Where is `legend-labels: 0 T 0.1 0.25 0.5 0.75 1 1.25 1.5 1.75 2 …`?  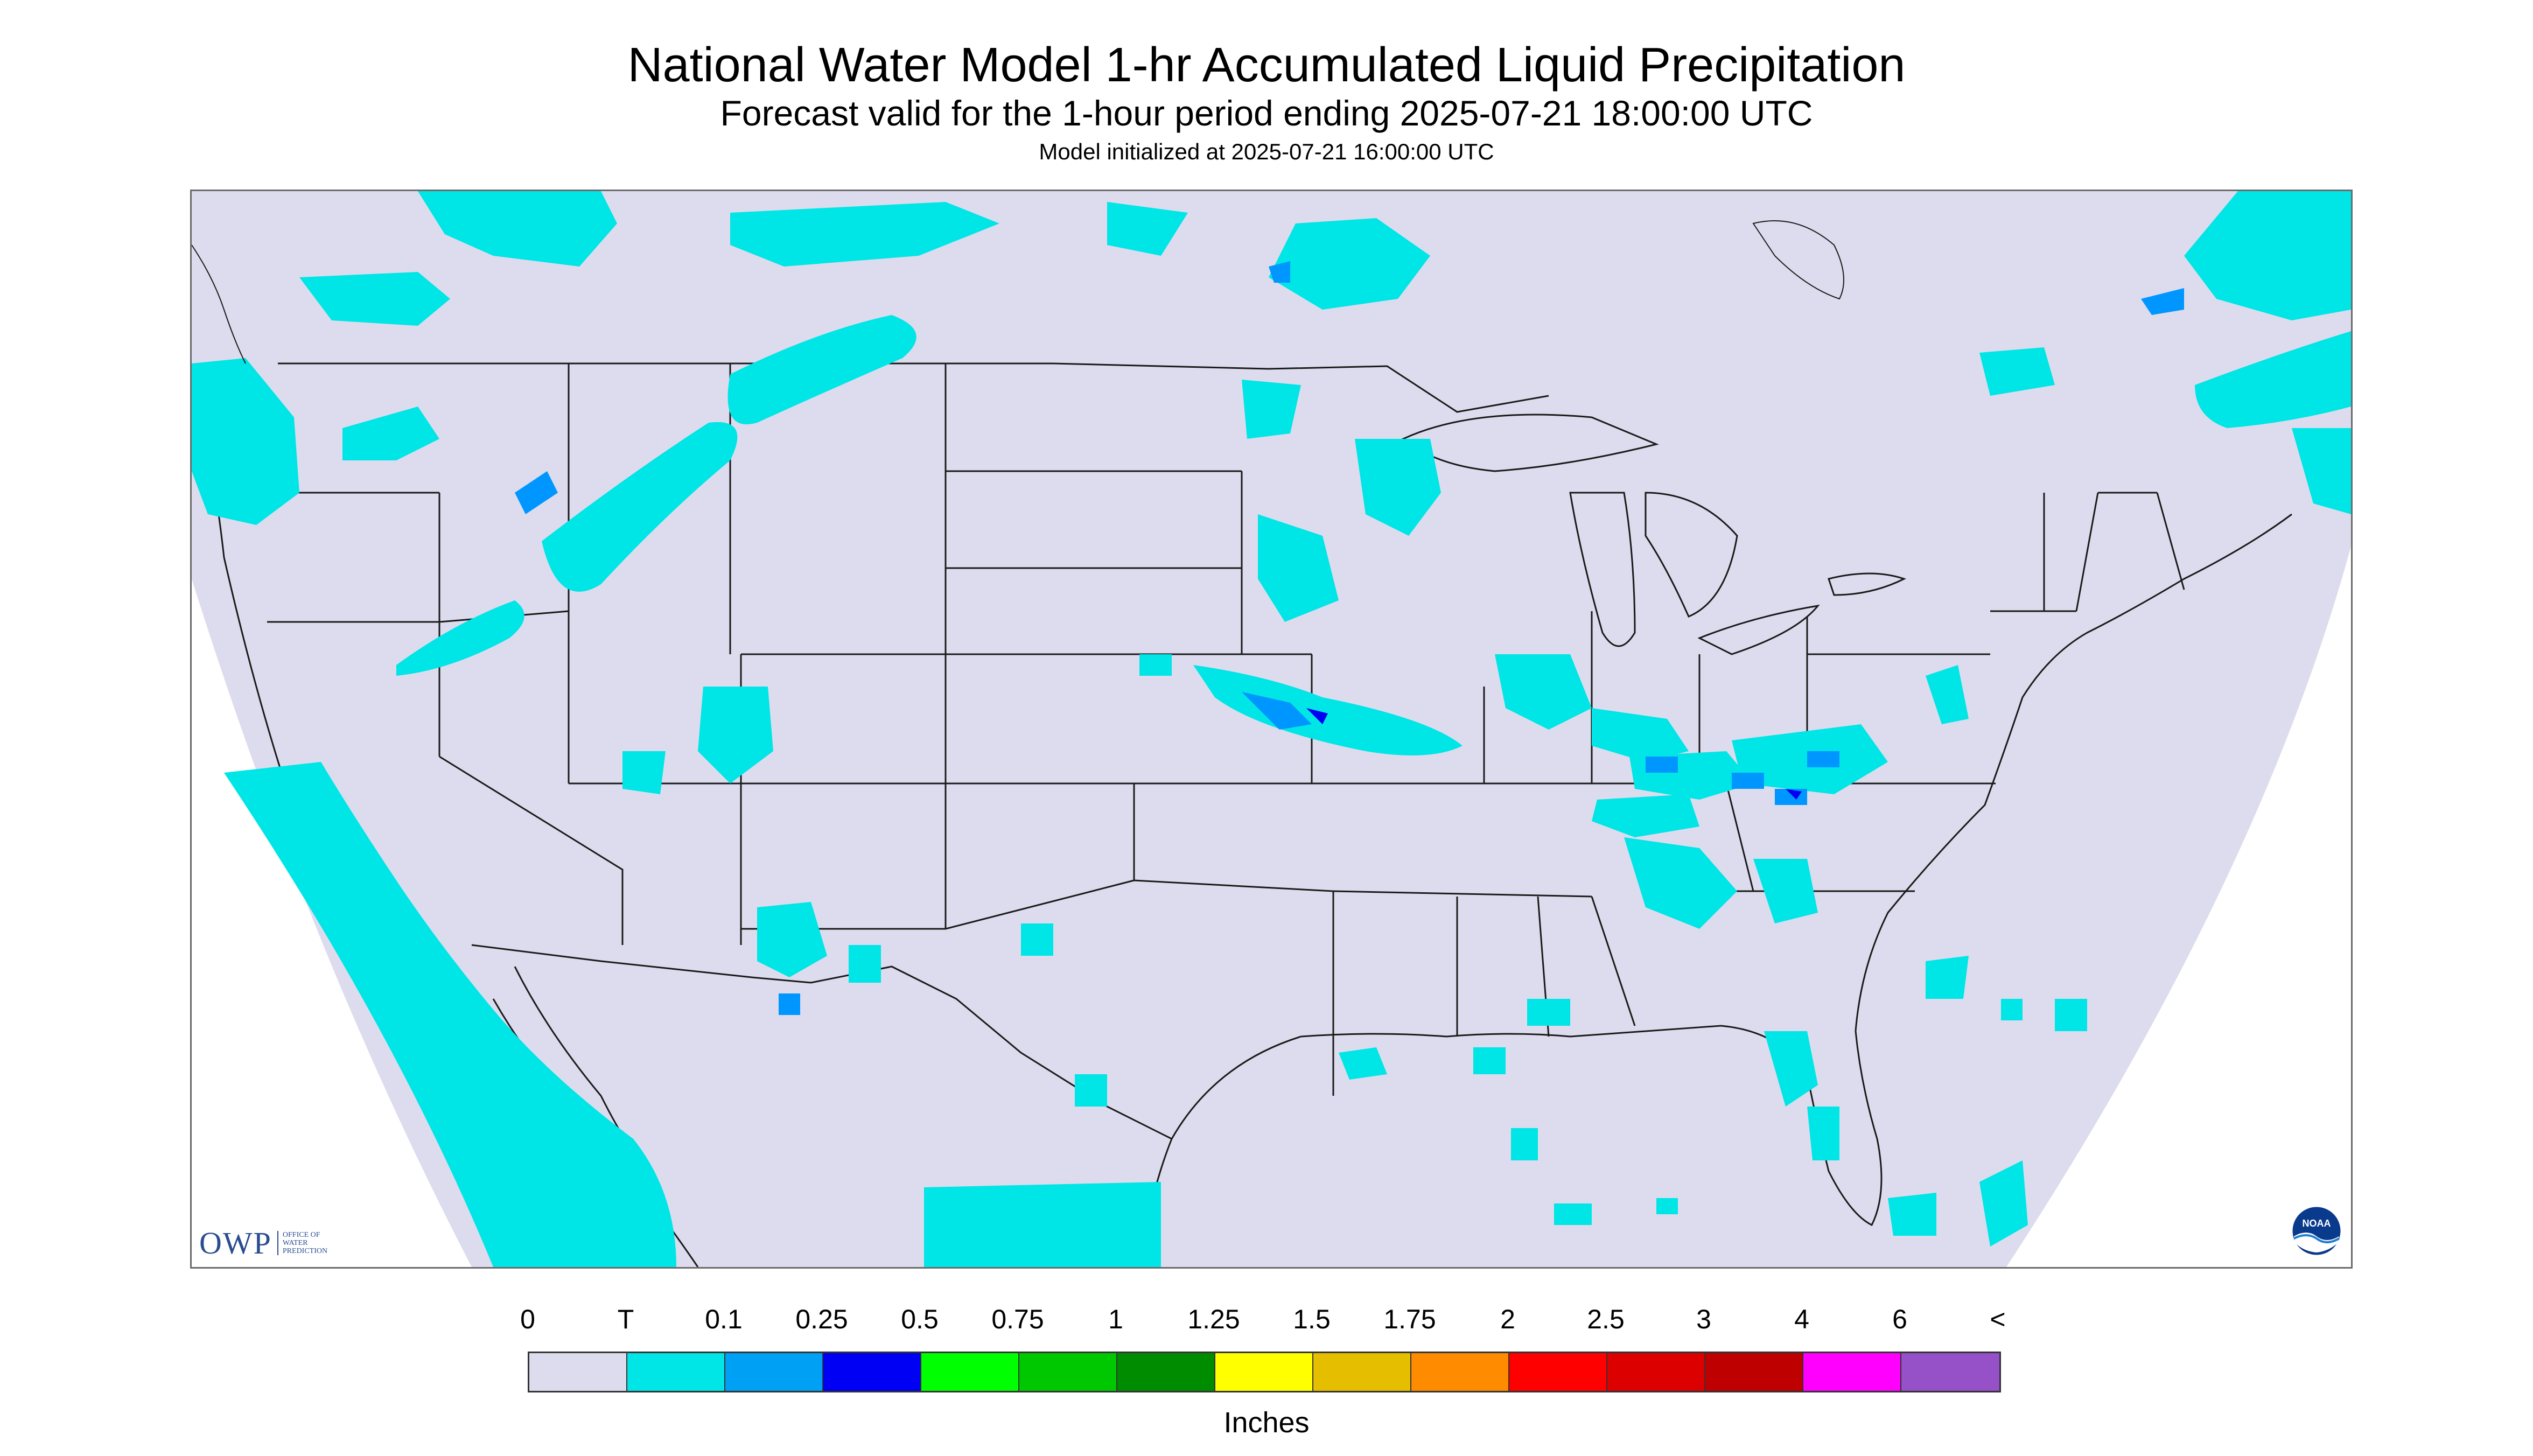 legend-labels: 0 T 0.1 0.25 0.5 0.75 1 1.25 1.5 1.75 2 … is located at coordinates (1266, 1322).